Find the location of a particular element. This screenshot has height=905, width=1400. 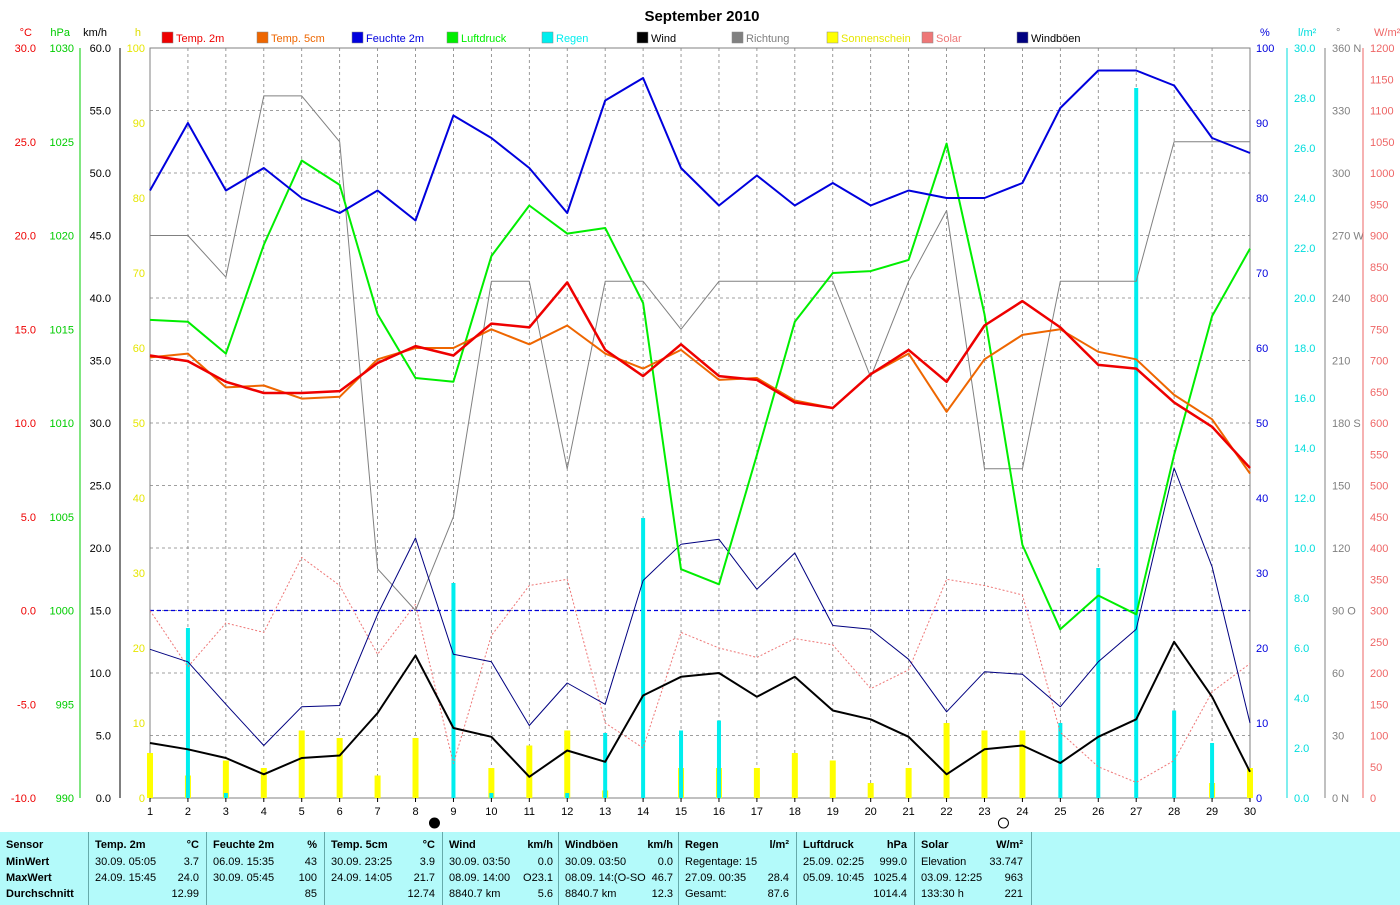

stats-regen-title: Regen is located at coordinates (702, 845).